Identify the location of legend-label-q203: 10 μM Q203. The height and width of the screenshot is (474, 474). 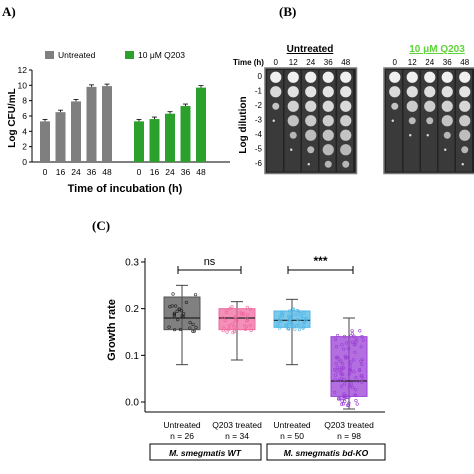
(161, 55).